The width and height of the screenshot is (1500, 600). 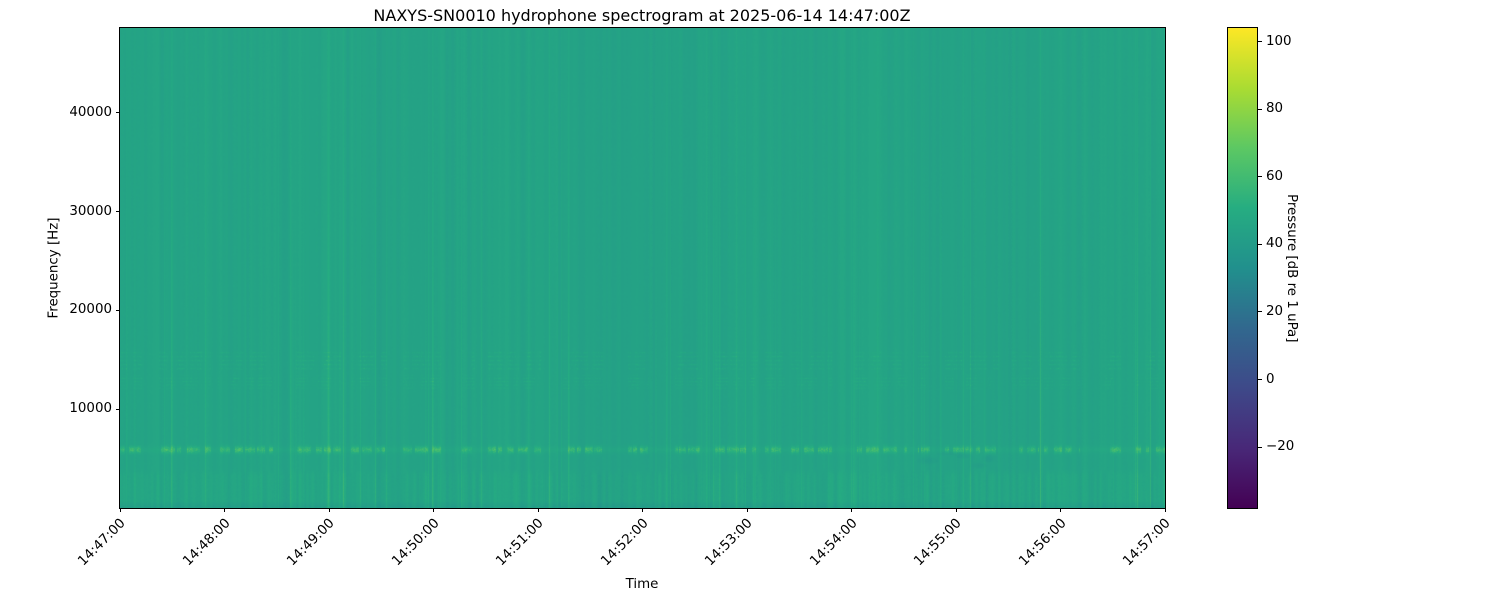 What do you see at coordinates (520, 543) in the screenshot?
I see `x-tick-label: 14:51:00` at bounding box center [520, 543].